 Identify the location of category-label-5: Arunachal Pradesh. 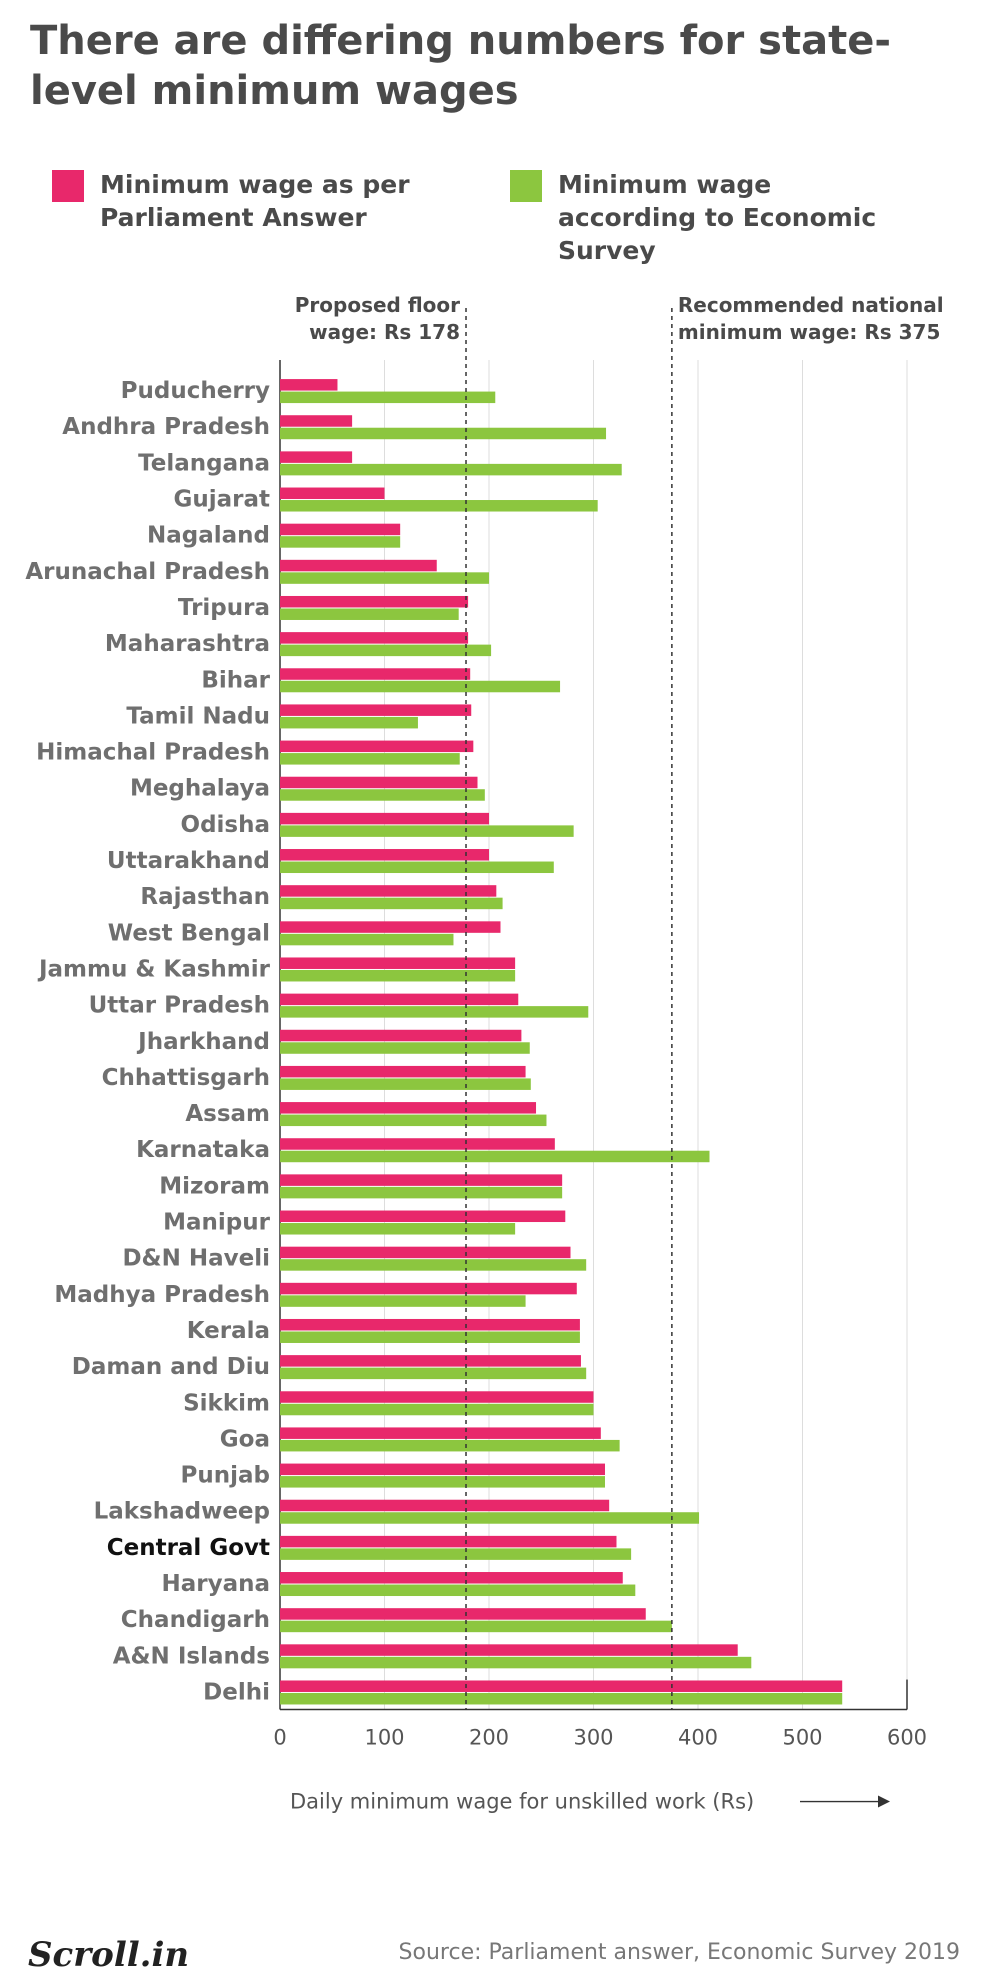
(147, 572).